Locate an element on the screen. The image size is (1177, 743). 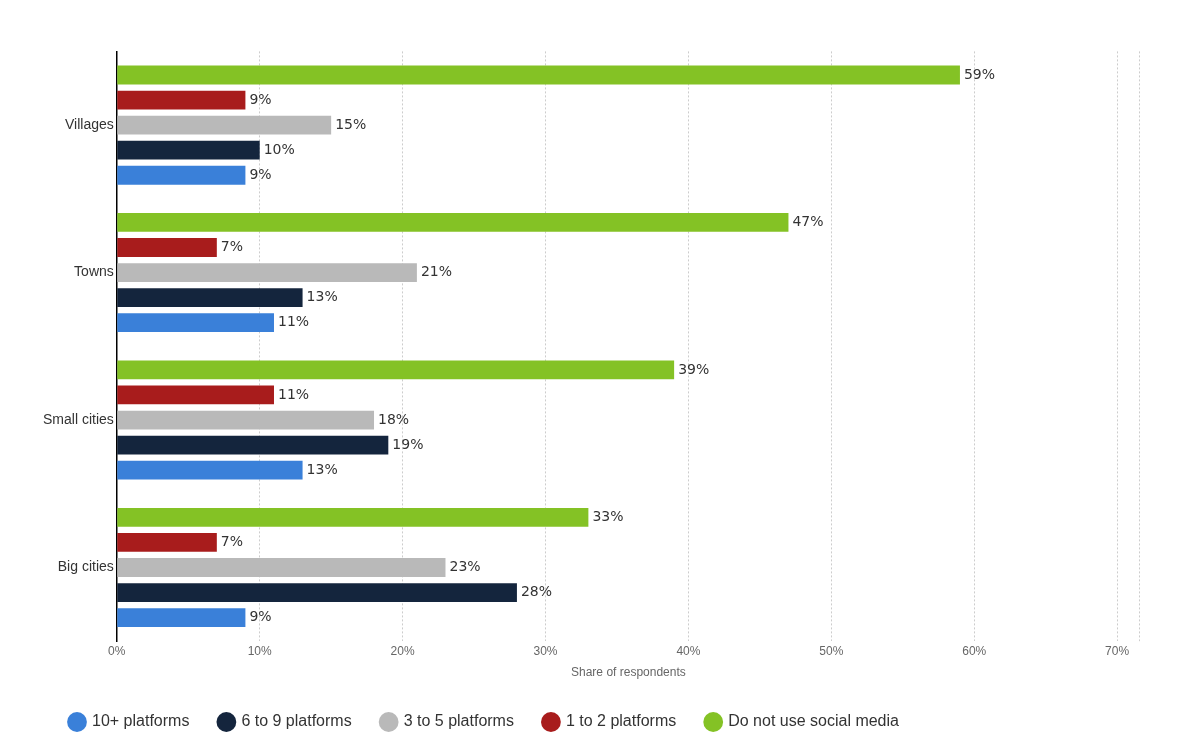
legend-label: 1 to 2 platforms is located at coordinates (621, 721).